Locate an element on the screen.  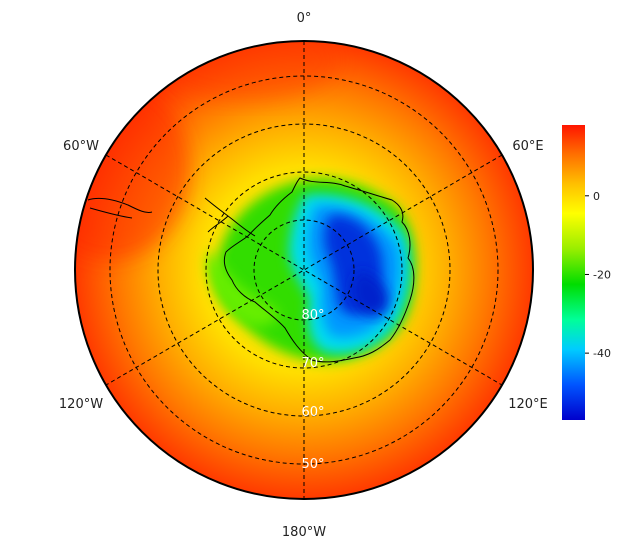
lat-label-70: 70° is located at coordinates (312, 363).